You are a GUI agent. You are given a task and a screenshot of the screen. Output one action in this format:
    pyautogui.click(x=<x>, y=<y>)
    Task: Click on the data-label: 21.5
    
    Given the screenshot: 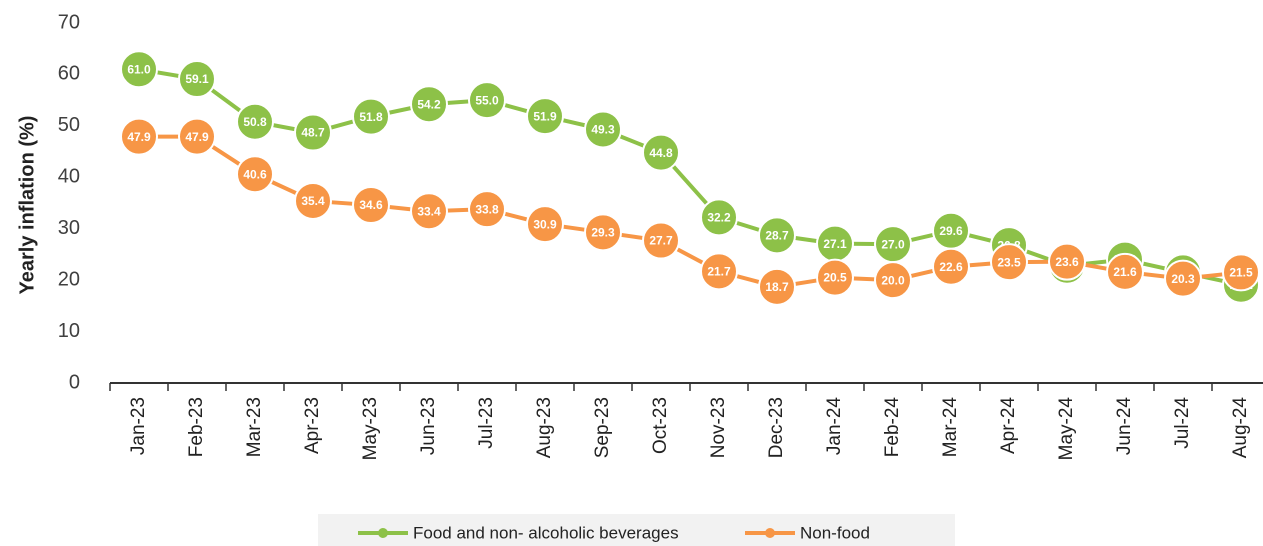 What is the action you would take?
    pyautogui.click(x=1241, y=273)
    